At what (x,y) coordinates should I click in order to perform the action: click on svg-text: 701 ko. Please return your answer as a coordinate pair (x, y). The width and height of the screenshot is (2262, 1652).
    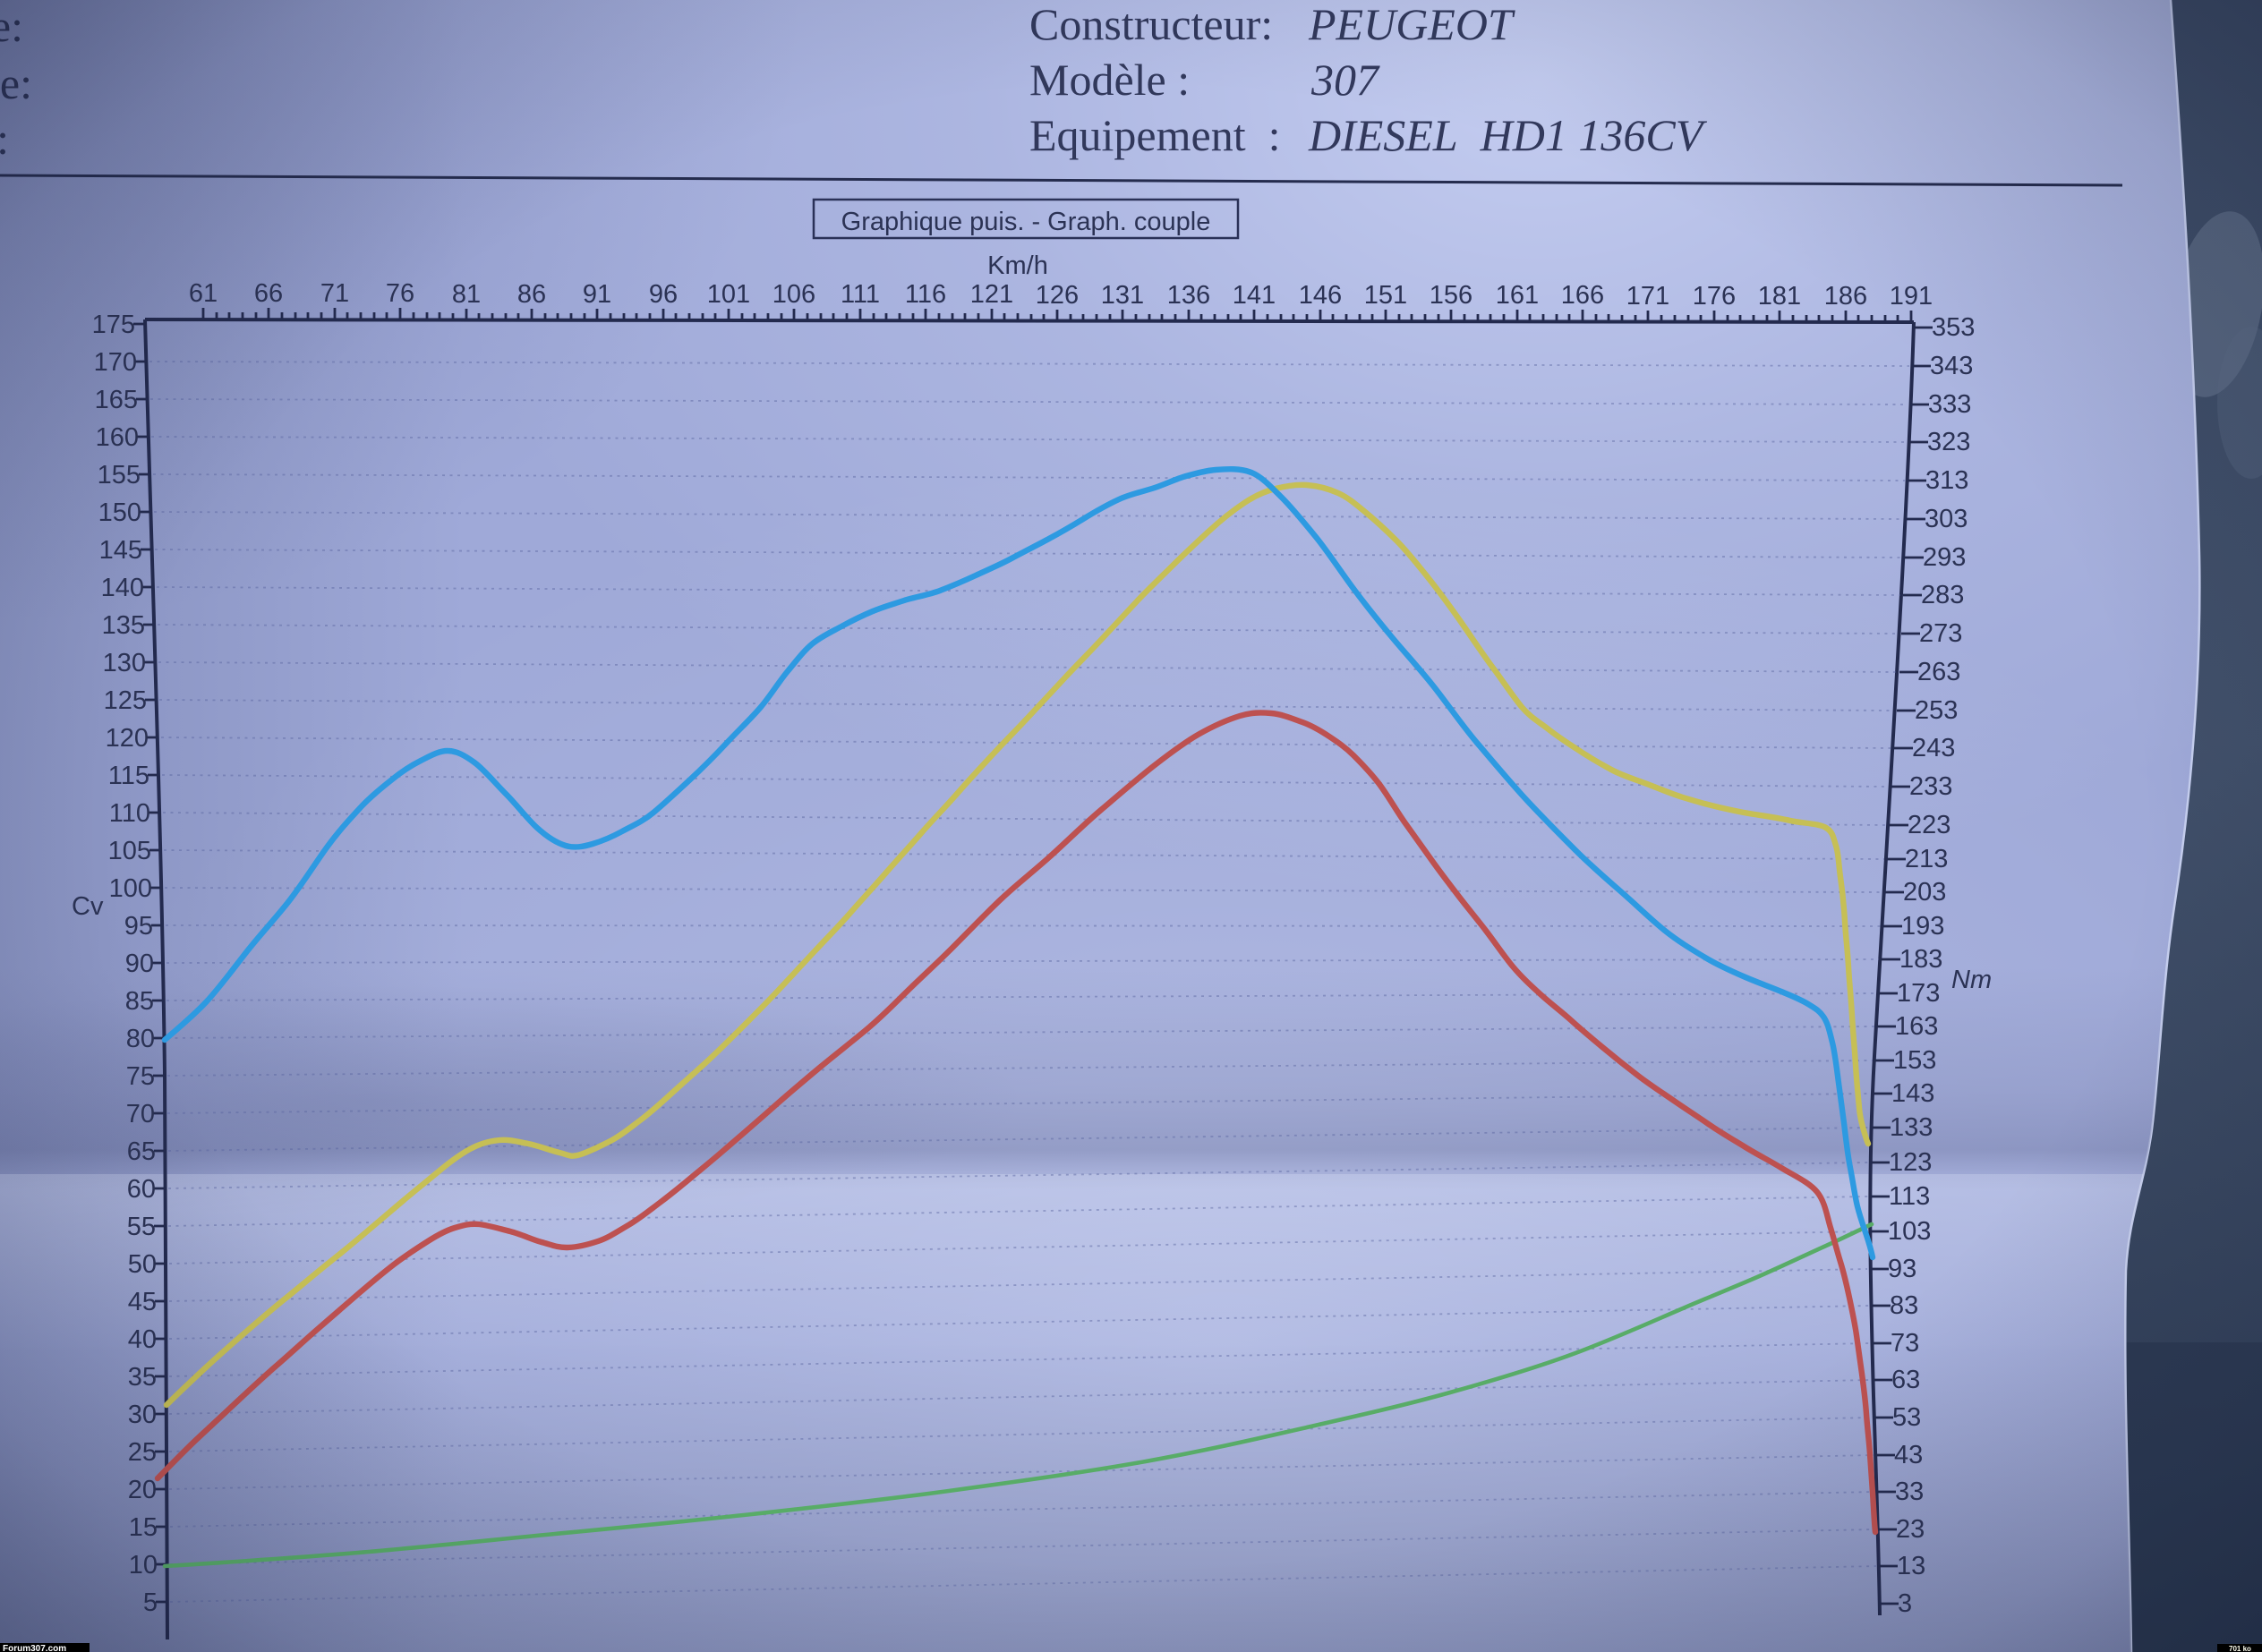
    Looking at the image, I should click on (2240, 1648).